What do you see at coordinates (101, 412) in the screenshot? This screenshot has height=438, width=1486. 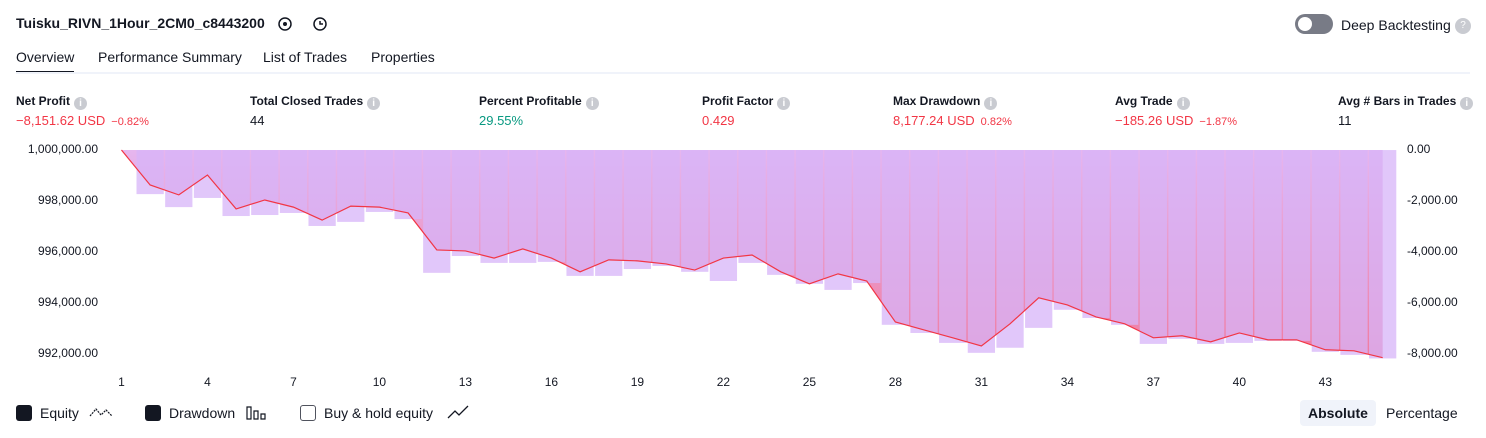 I see `equity-icon` at bounding box center [101, 412].